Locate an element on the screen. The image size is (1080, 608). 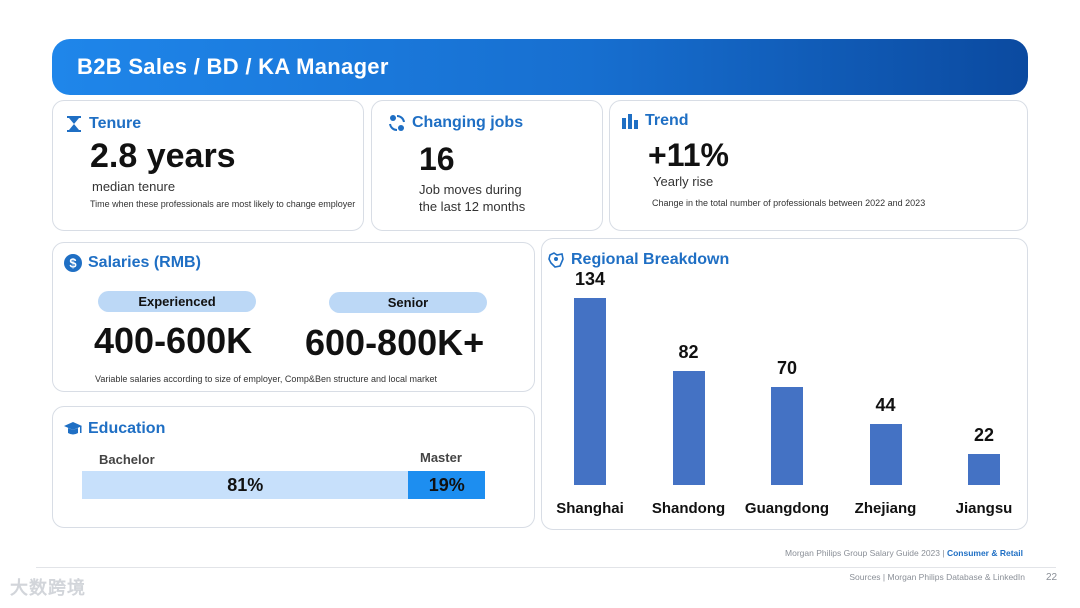
map-icon is located at coordinates (556, 260).